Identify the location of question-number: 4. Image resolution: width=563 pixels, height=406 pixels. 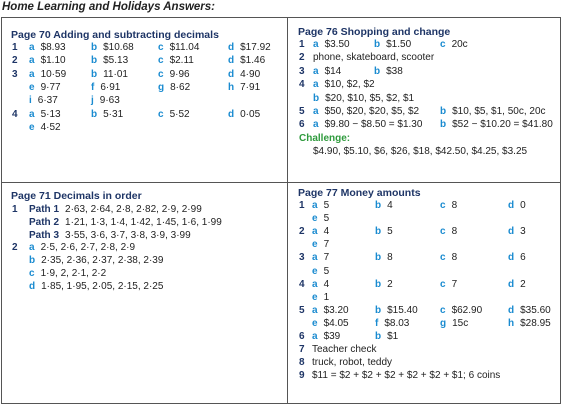
(302, 284).